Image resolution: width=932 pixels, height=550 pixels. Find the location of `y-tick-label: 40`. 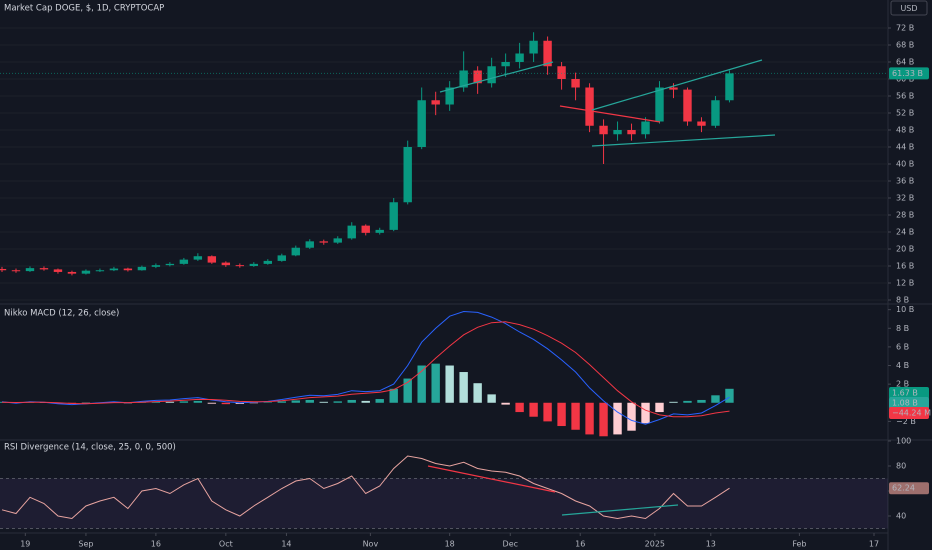

y-tick-label: 40 is located at coordinates (901, 516).